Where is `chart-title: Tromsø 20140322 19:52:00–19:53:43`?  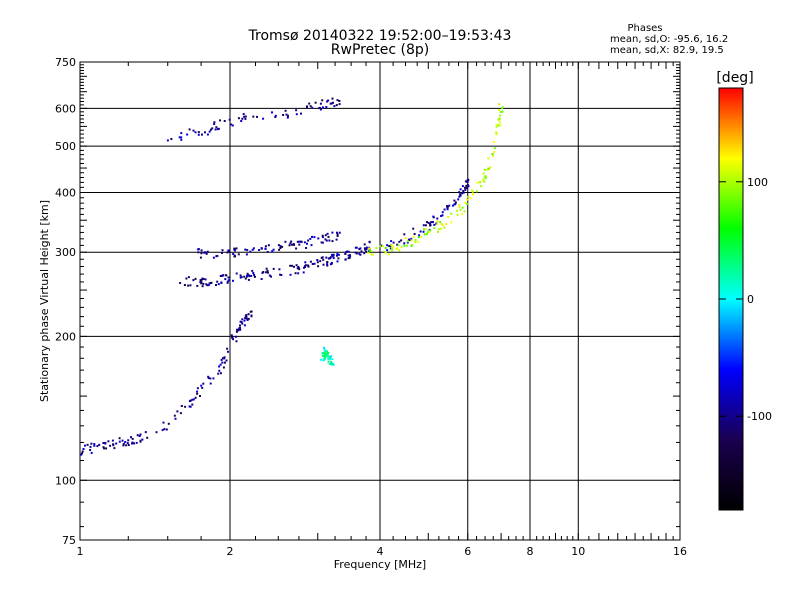
chart-title: Tromsø 20140322 19:52:00–19:53:43 is located at coordinates (380, 36).